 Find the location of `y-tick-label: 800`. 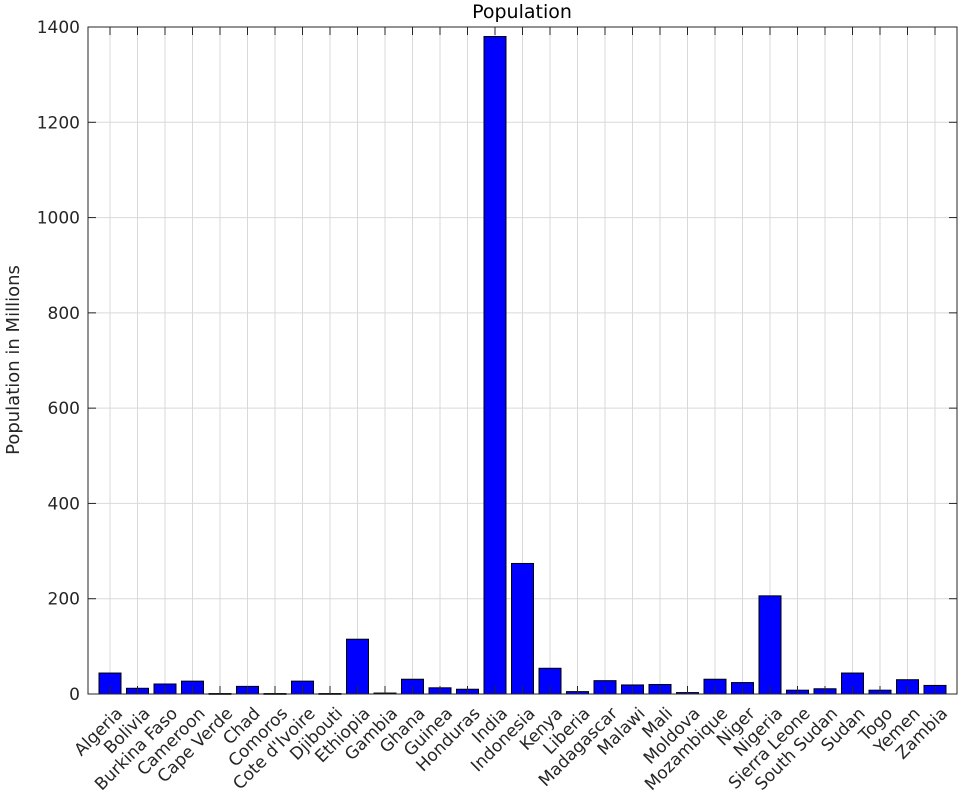

y-tick-label: 800 is located at coordinates (64, 314).